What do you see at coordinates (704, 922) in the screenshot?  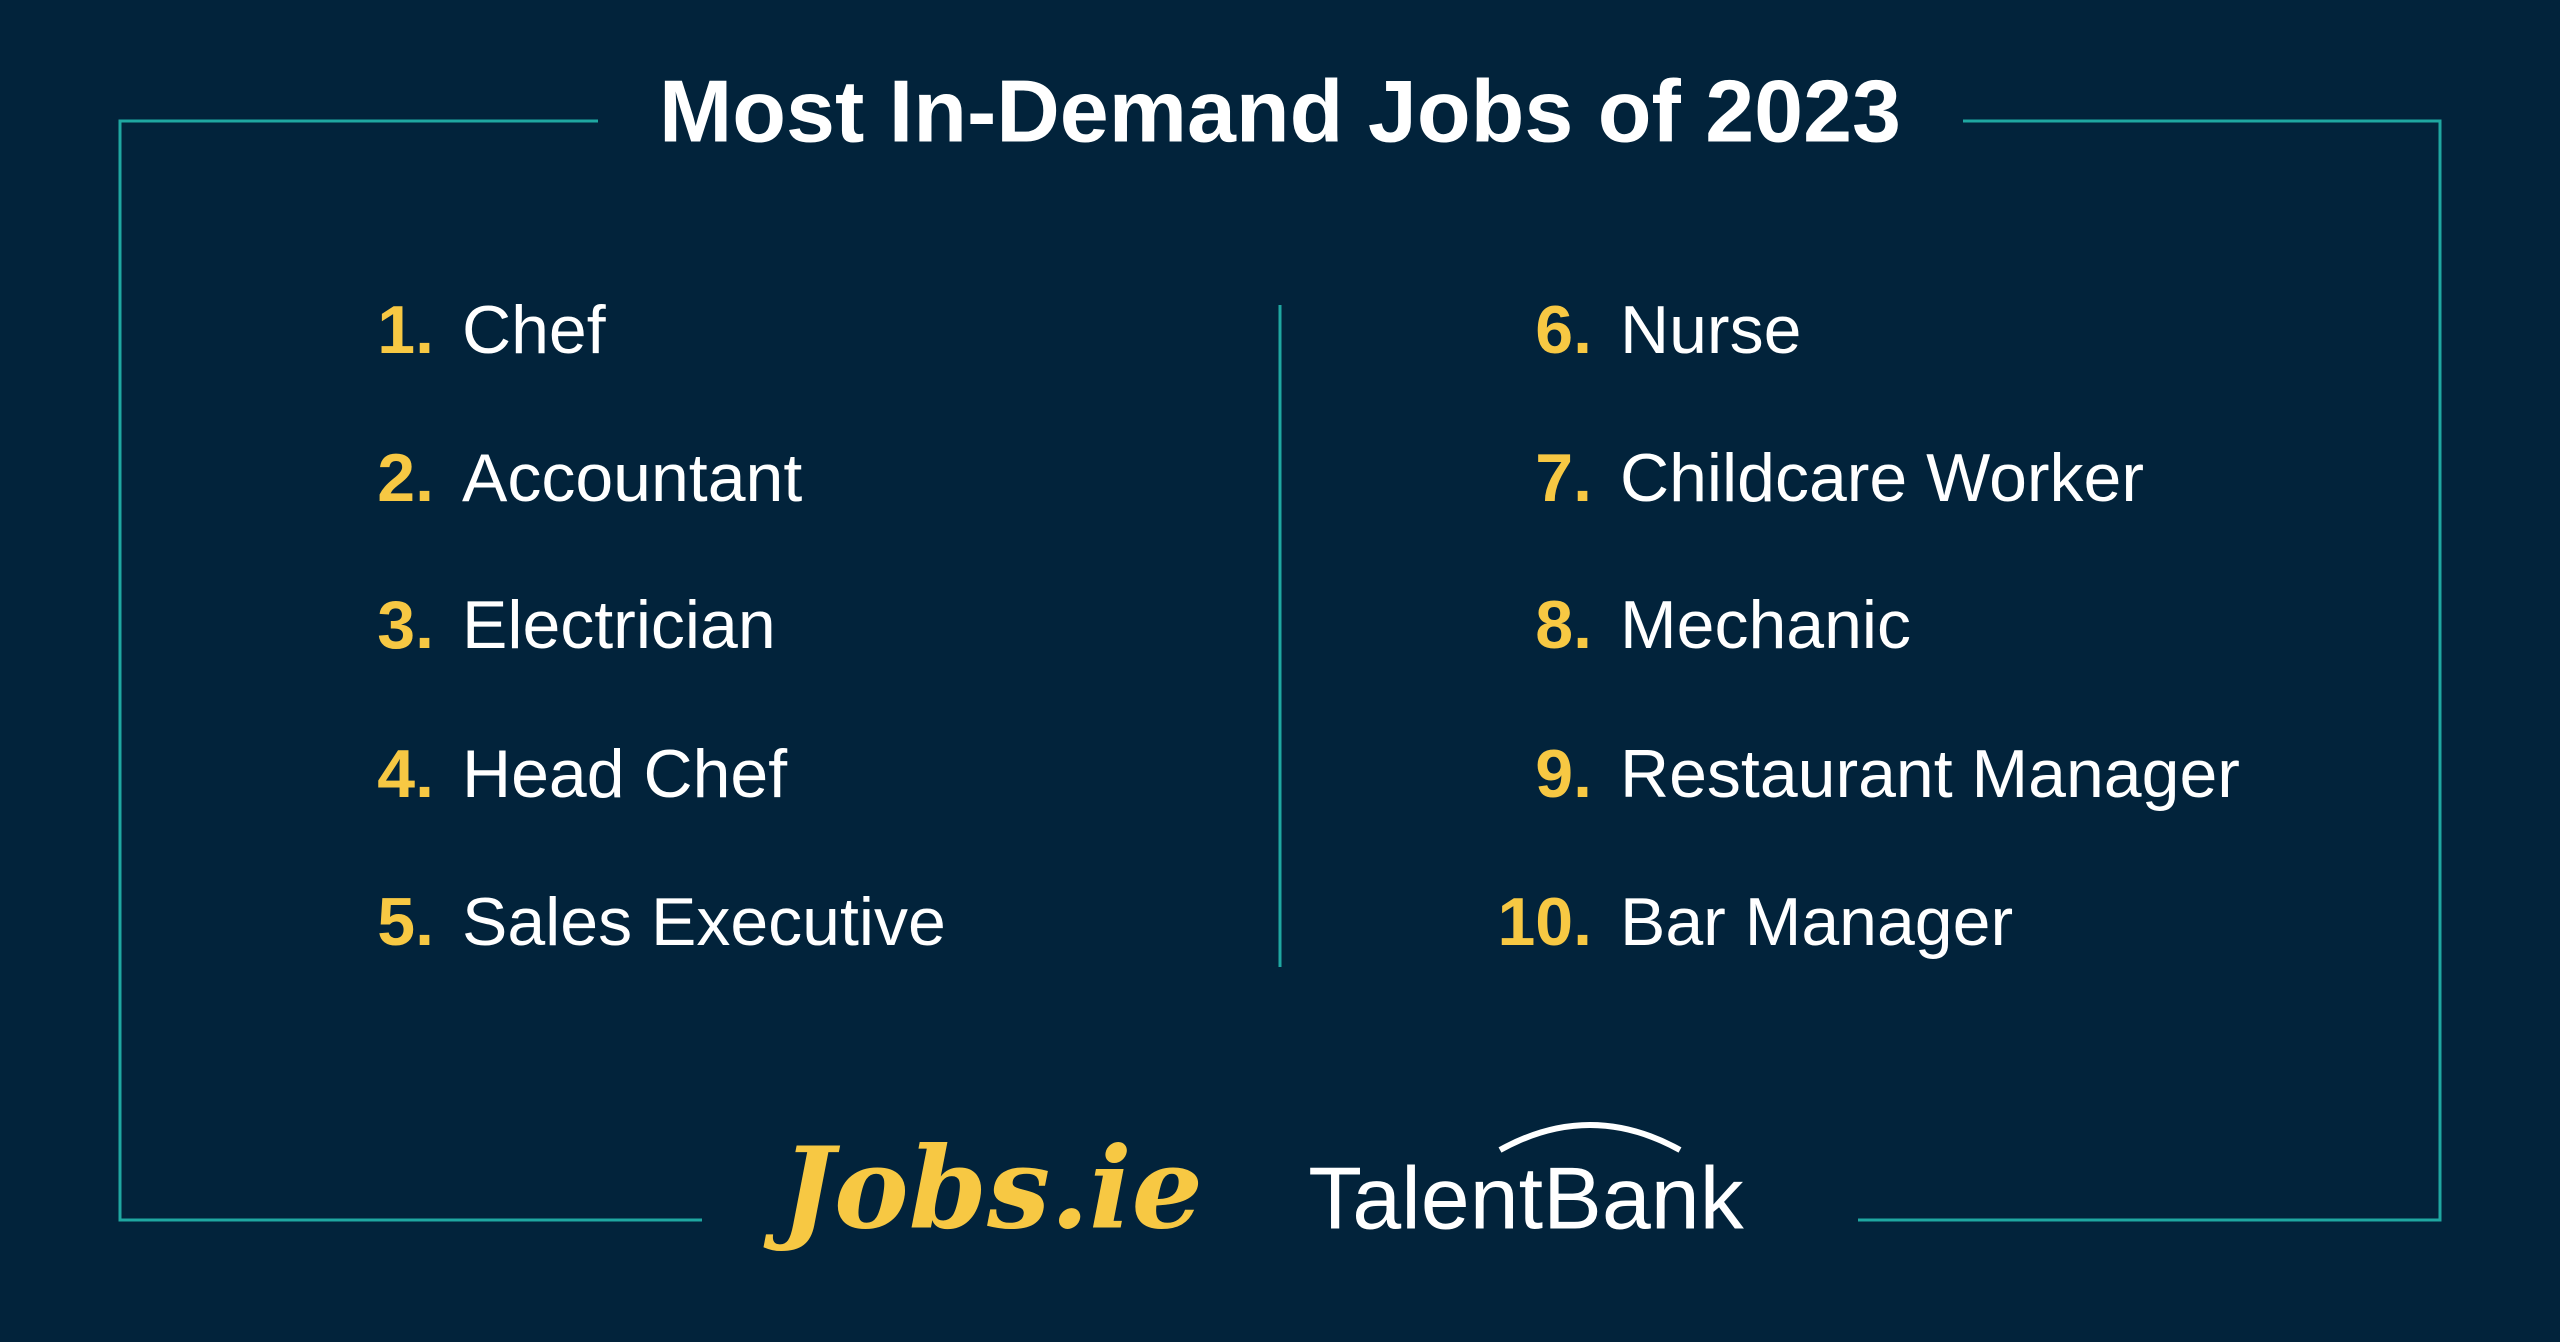 I see `item-job: Sales Executive` at bounding box center [704, 922].